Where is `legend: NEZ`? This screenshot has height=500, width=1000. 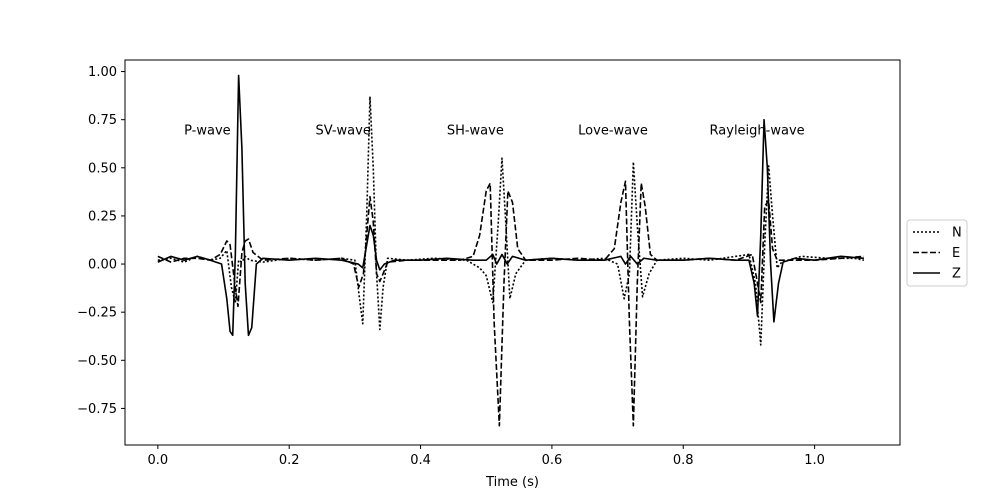
legend: NEZ is located at coordinates (937, 253).